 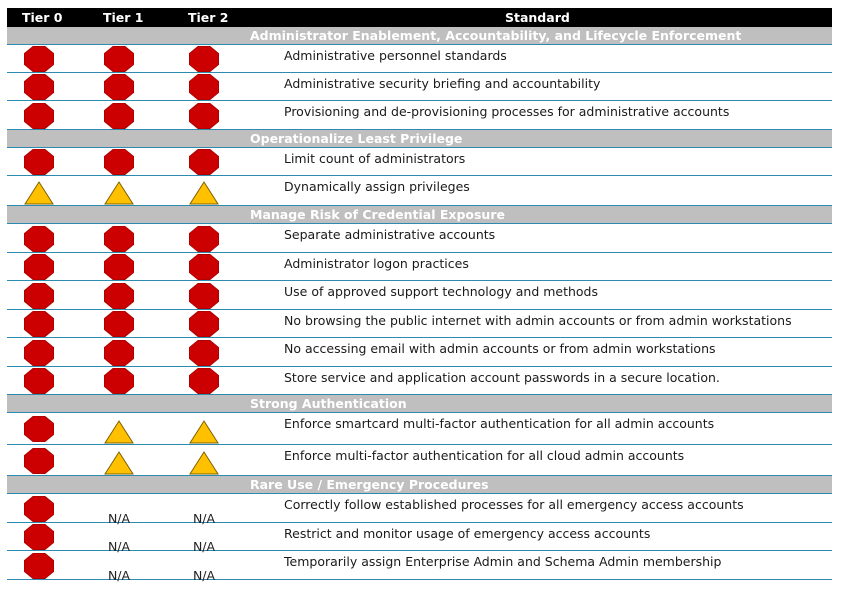 What do you see at coordinates (419, 485) in the screenshot?
I see `section-header: Rare Use / Emergency Procedures` at bounding box center [419, 485].